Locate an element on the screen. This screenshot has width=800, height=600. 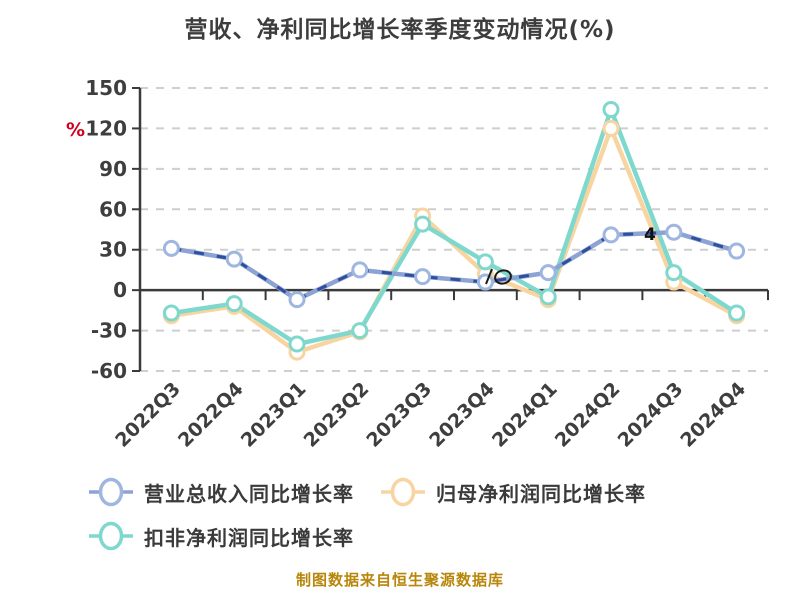
legend-item-total-revenue-growth: 营业总收入同比增长率 is located at coordinates (221, 492).